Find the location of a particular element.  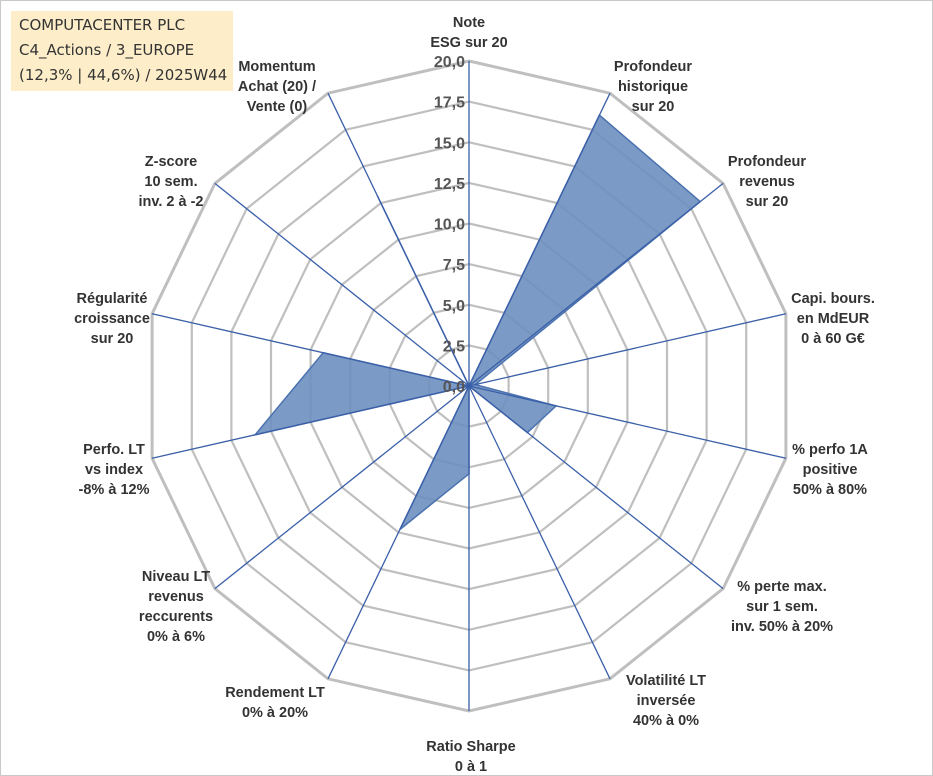

category-label-2-line-2: sur 20 is located at coordinates (767, 202).